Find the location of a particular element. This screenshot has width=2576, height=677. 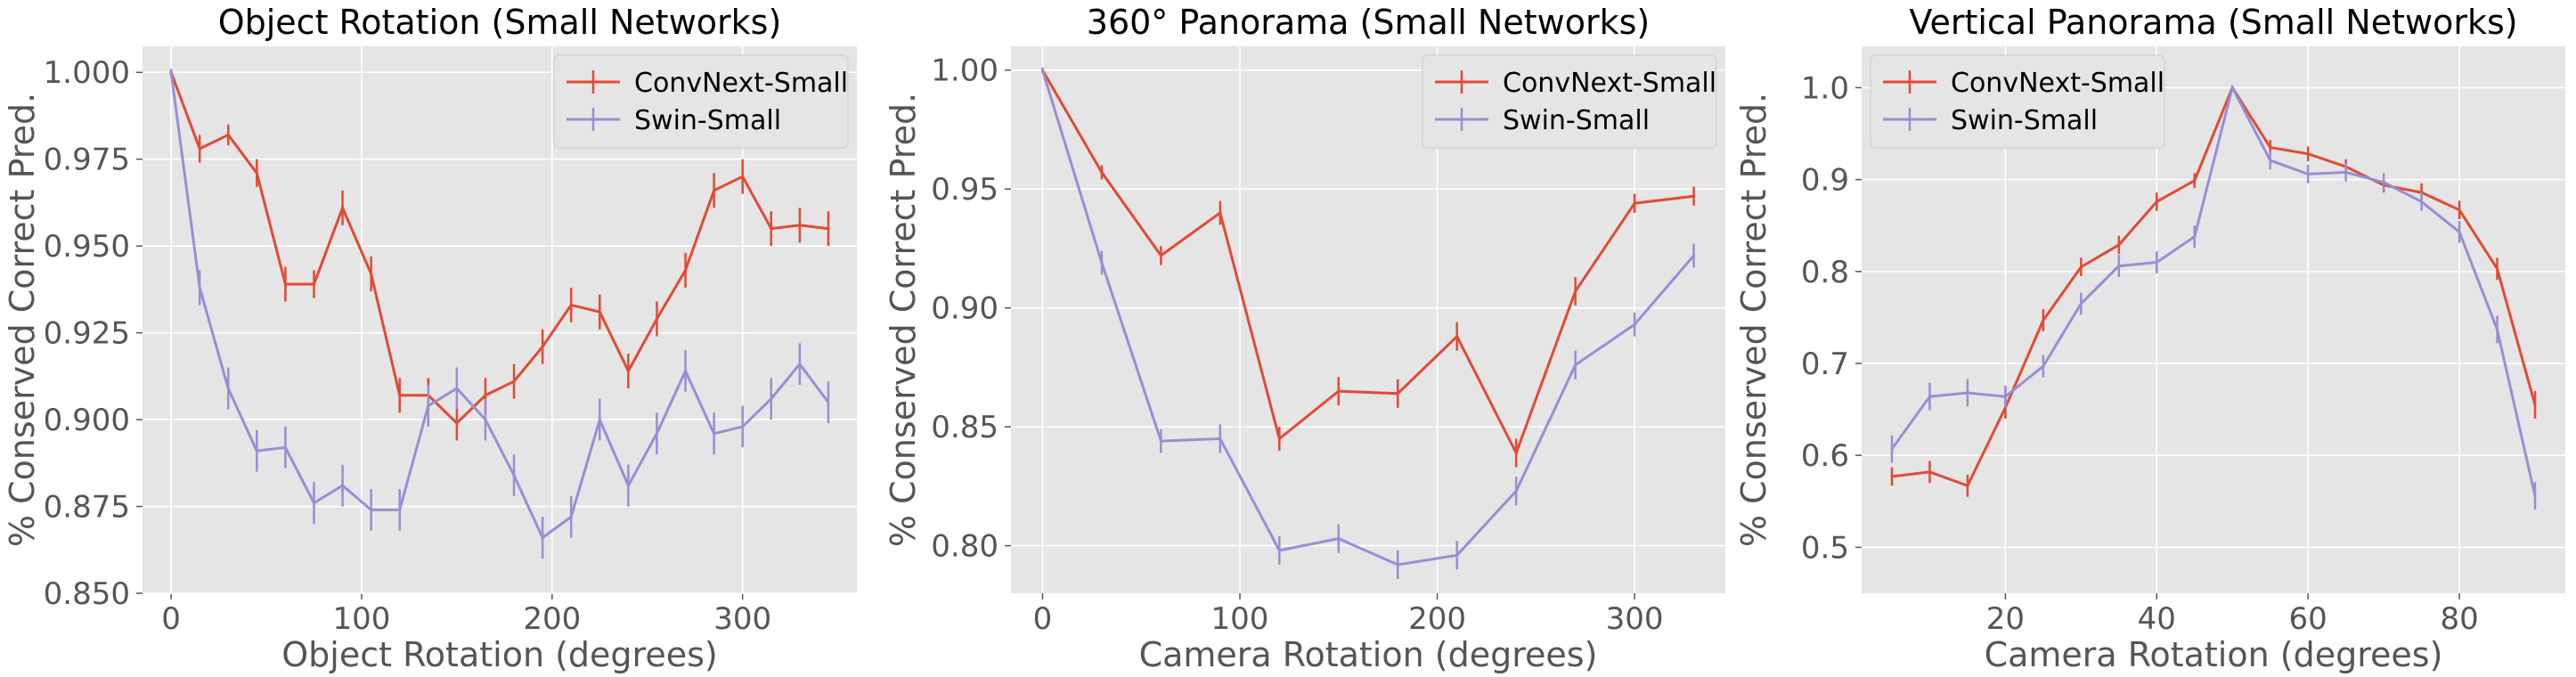

y-tick-label: 0.900 is located at coordinates (87, 420).